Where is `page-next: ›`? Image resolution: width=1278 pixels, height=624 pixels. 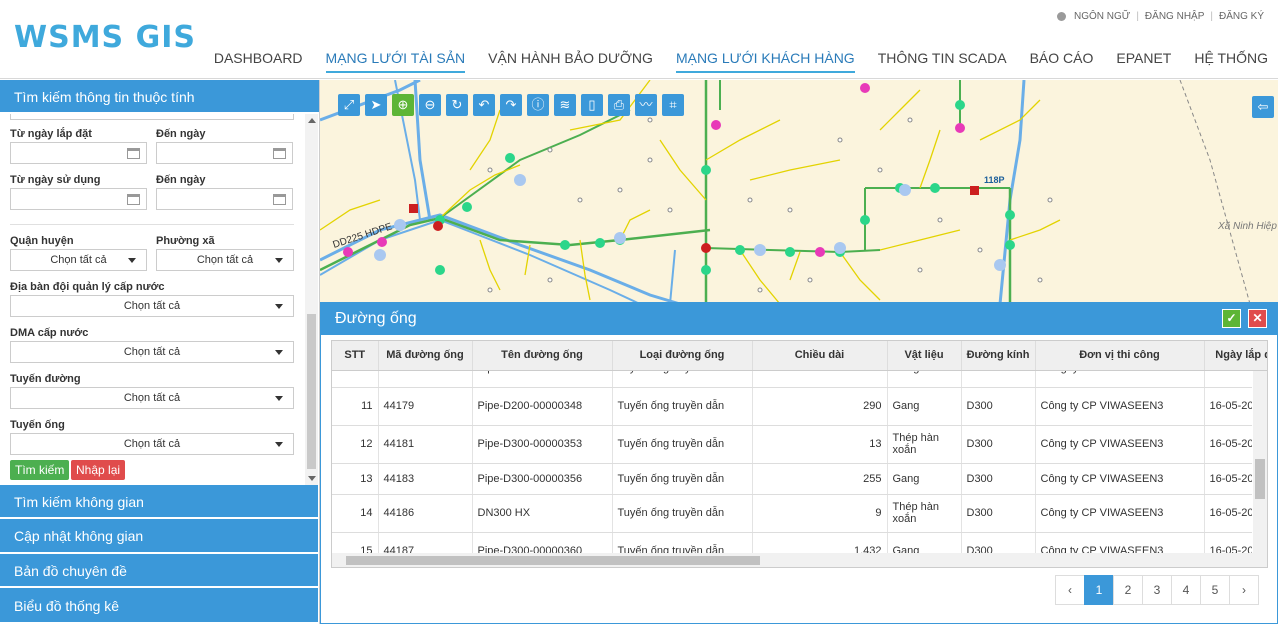 page-next: › is located at coordinates (1244, 590).